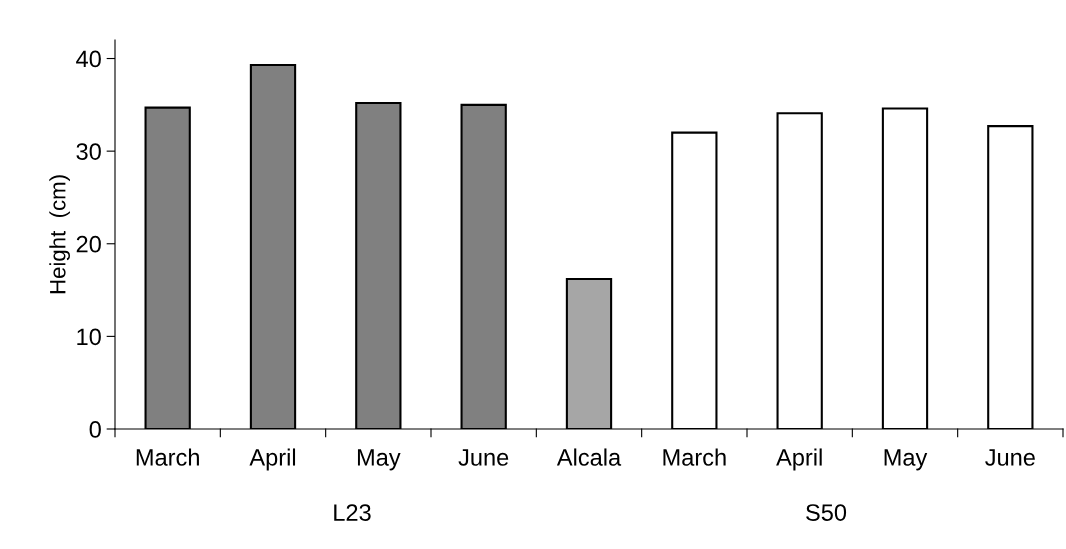 The height and width of the screenshot is (549, 1066). What do you see at coordinates (88, 244) in the screenshot?
I see `y-tick-label: 20` at bounding box center [88, 244].